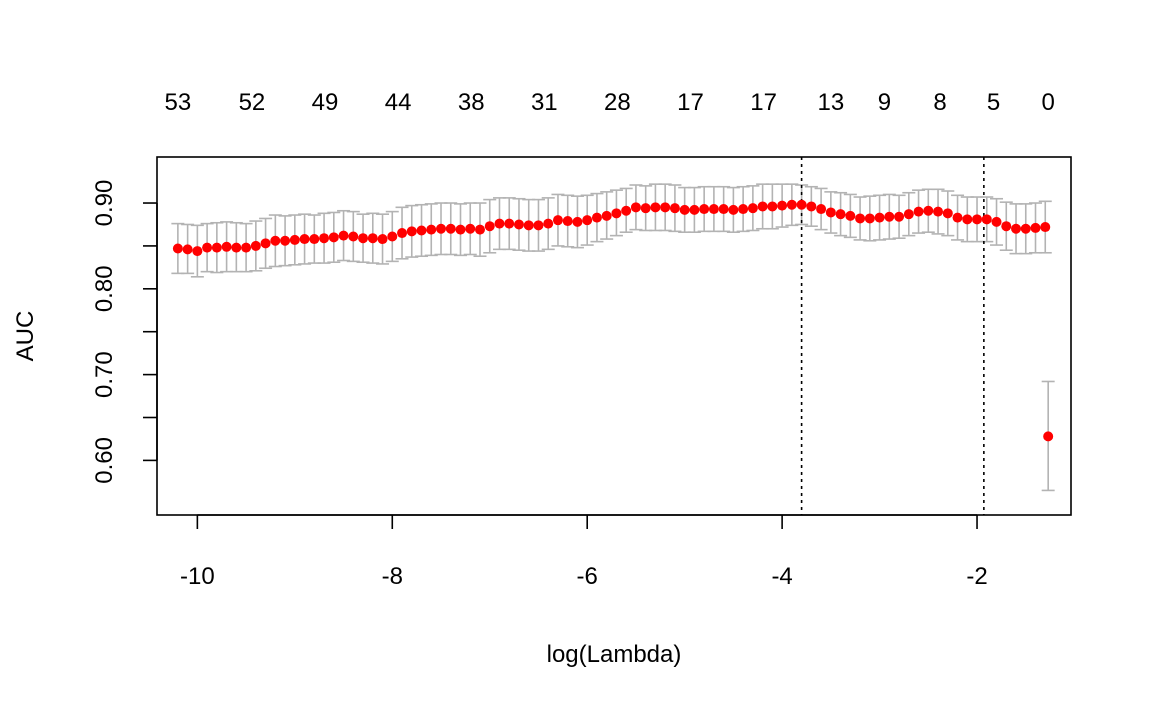  What do you see at coordinates (398, 102) in the screenshot?
I see `top-axis-label: 44` at bounding box center [398, 102].